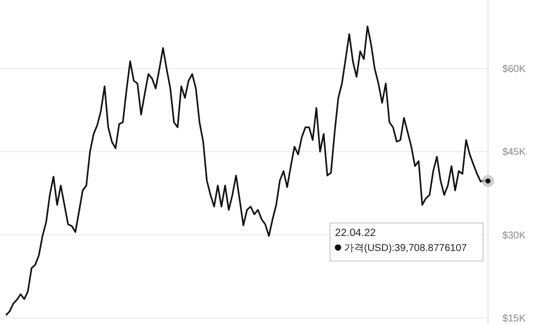  I want to click on y-tick-label: $15K, so click(514, 319).